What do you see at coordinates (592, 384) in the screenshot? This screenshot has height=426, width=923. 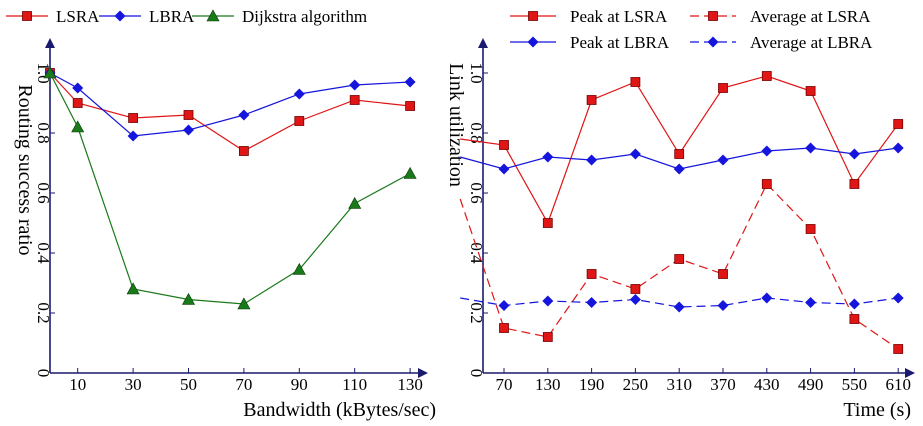 I see `x-tick-label: 190` at bounding box center [592, 384].